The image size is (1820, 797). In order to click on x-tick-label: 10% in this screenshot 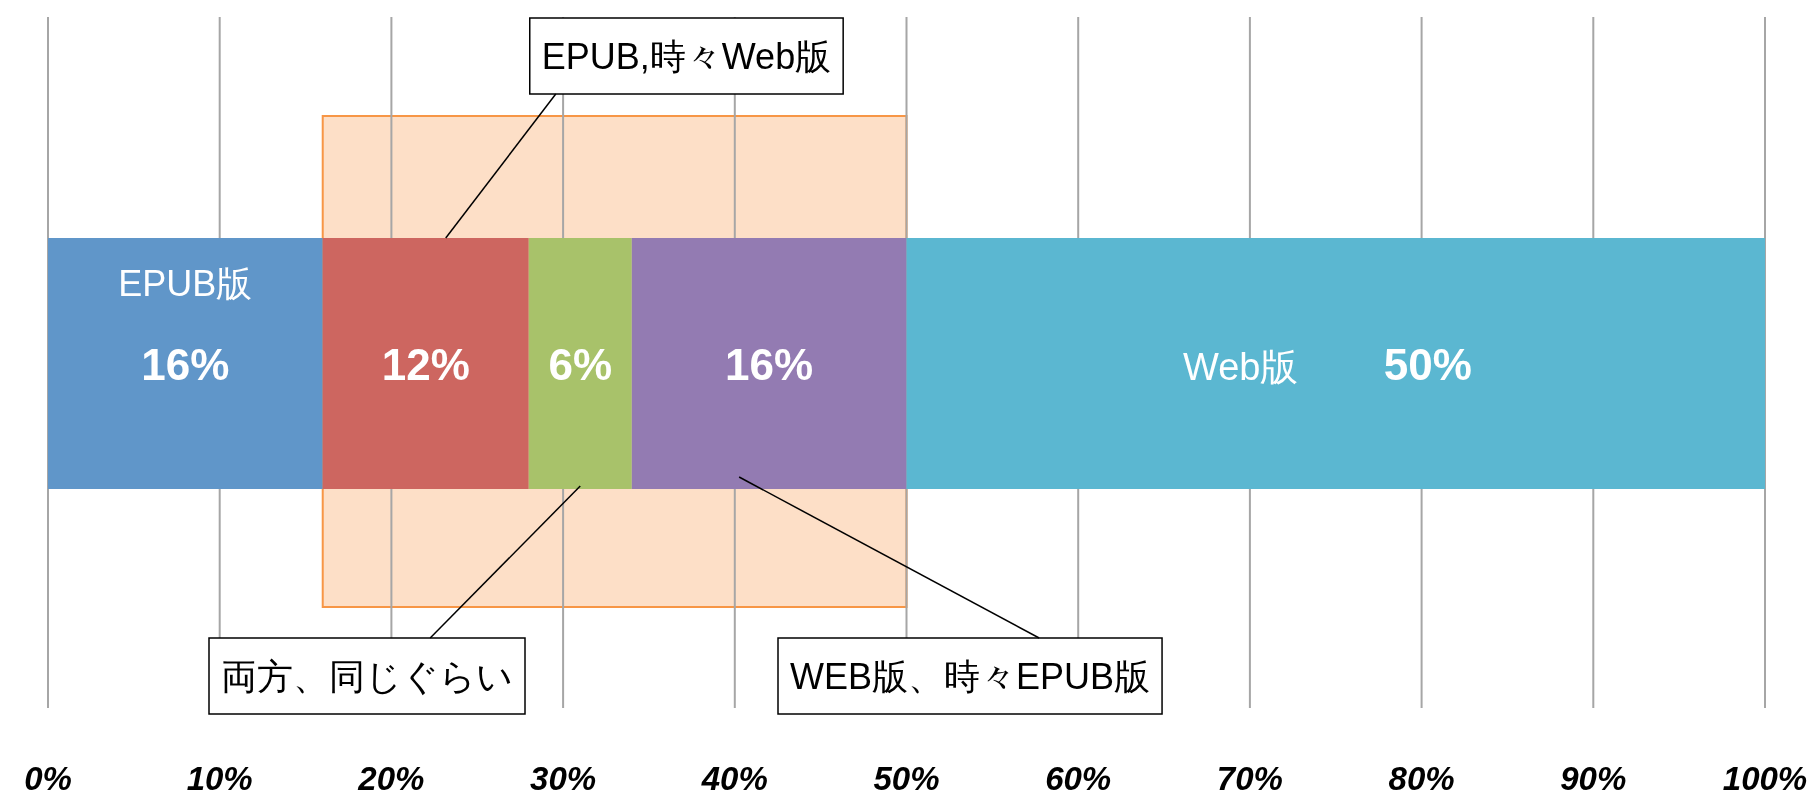, I will do `click(219, 778)`.